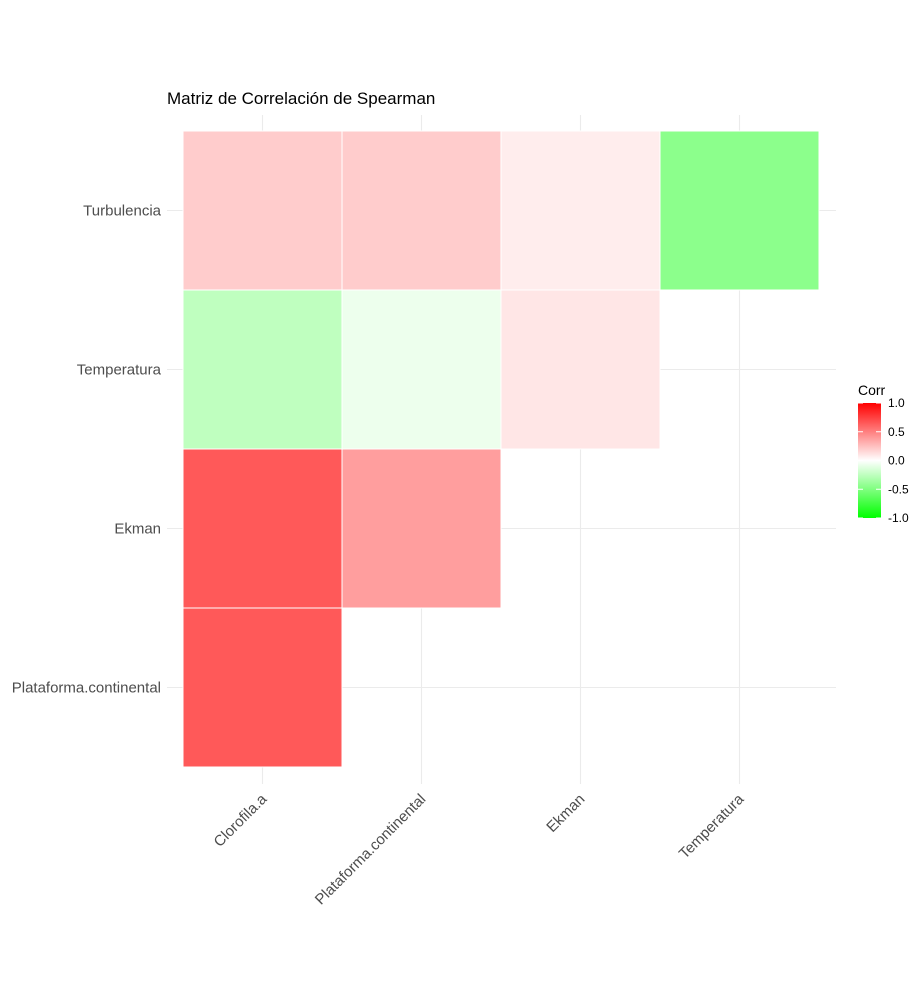  Describe the element at coordinates (119, 370) in the screenshot. I see `y-tick-label: Temperatura` at that location.